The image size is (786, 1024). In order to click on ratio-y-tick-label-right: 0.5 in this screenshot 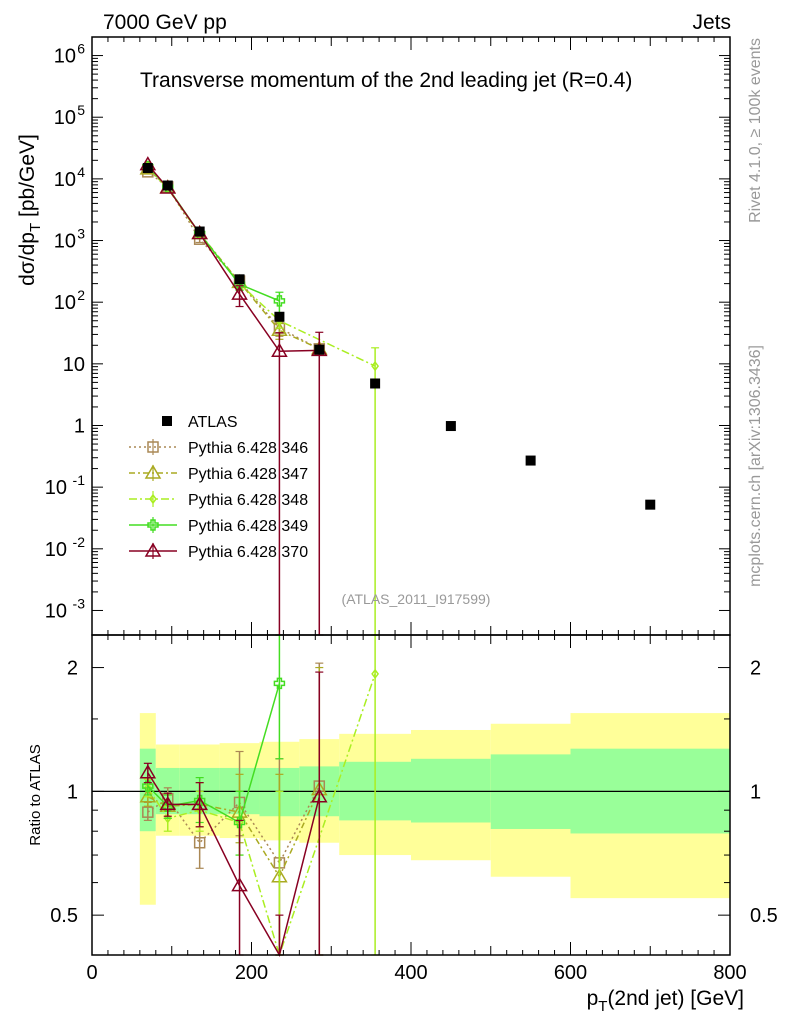, I will do `click(764, 916)`.